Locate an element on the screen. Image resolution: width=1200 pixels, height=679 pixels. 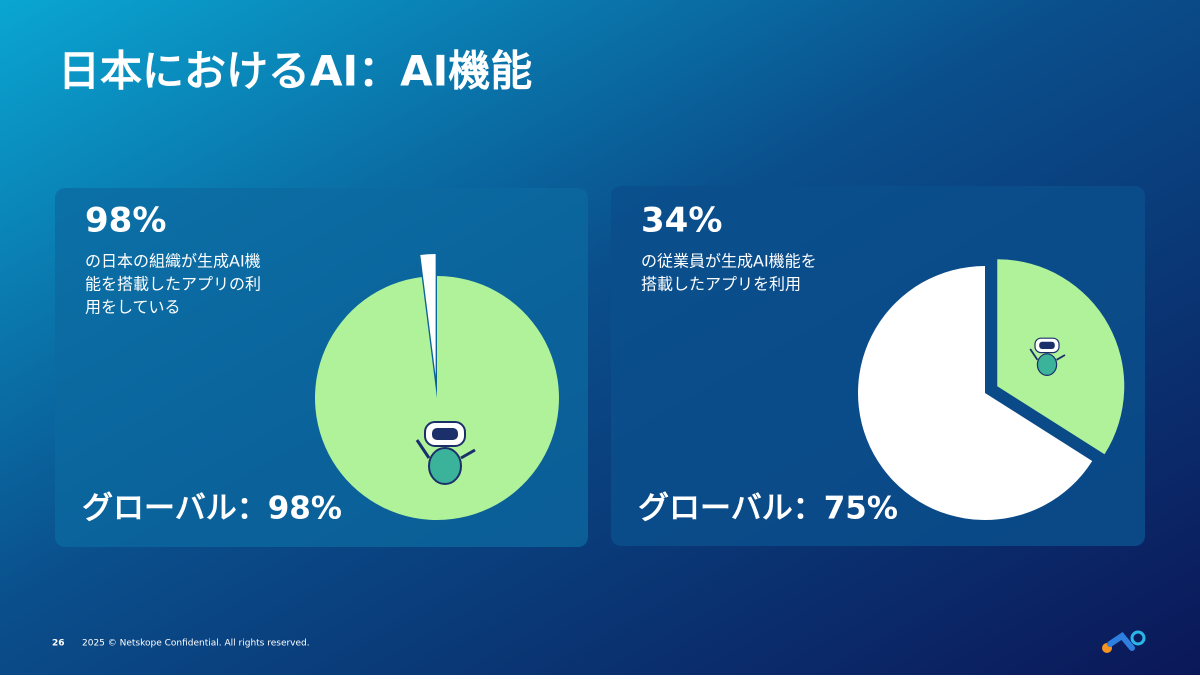
description: 搭載したアプリを利用 is located at coordinates (721, 284).